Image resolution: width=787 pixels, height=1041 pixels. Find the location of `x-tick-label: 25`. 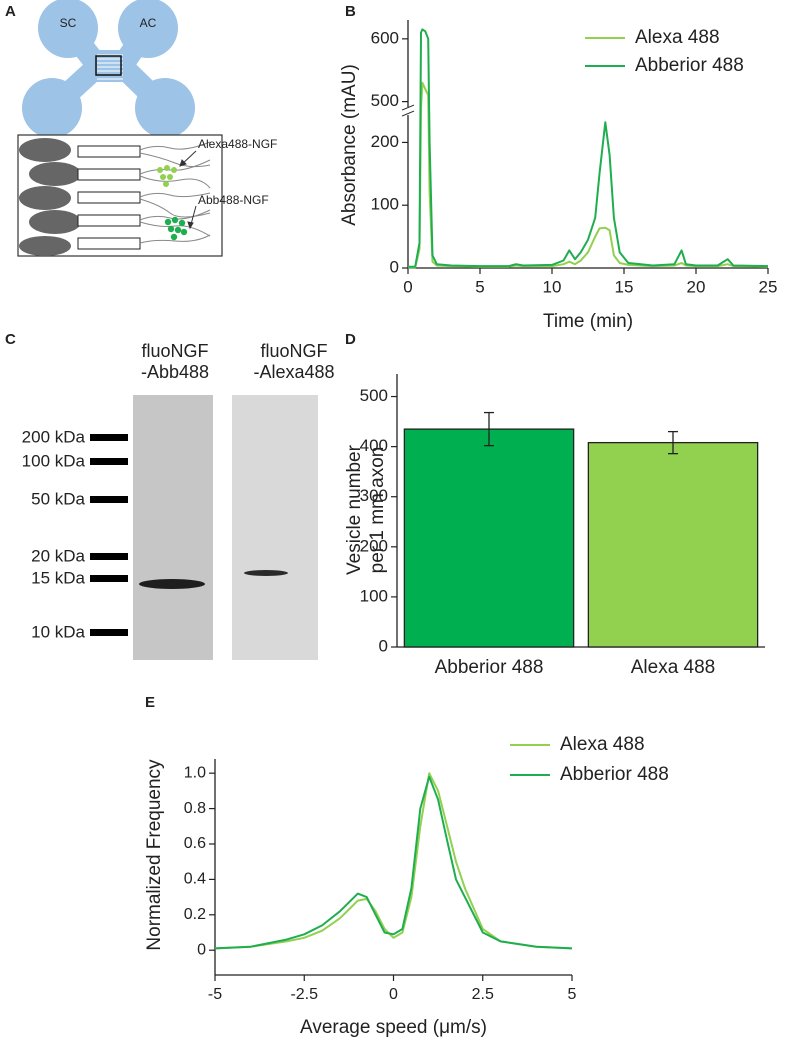

x-tick-label: 25 is located at coordinates (768, 286).